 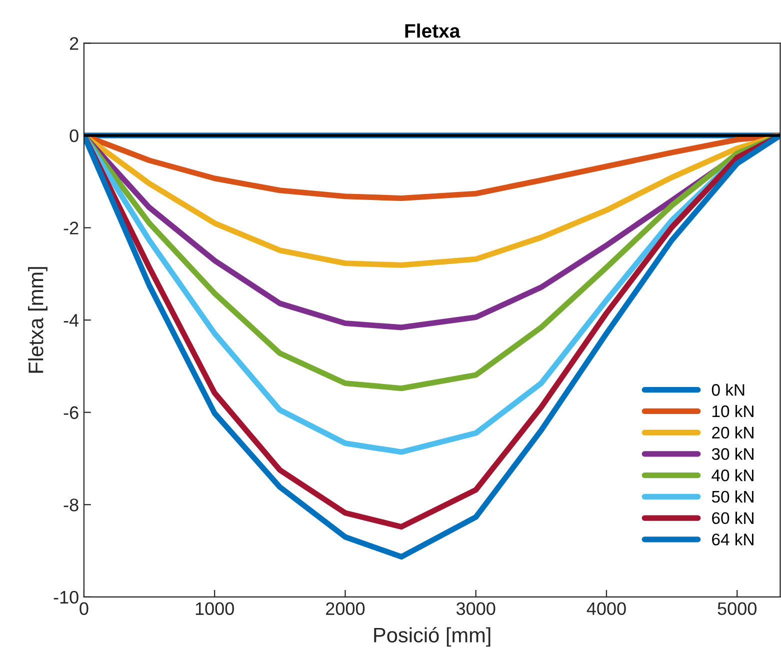 I want to click on x-tick-label: 3000, so click(x=476, y=609).